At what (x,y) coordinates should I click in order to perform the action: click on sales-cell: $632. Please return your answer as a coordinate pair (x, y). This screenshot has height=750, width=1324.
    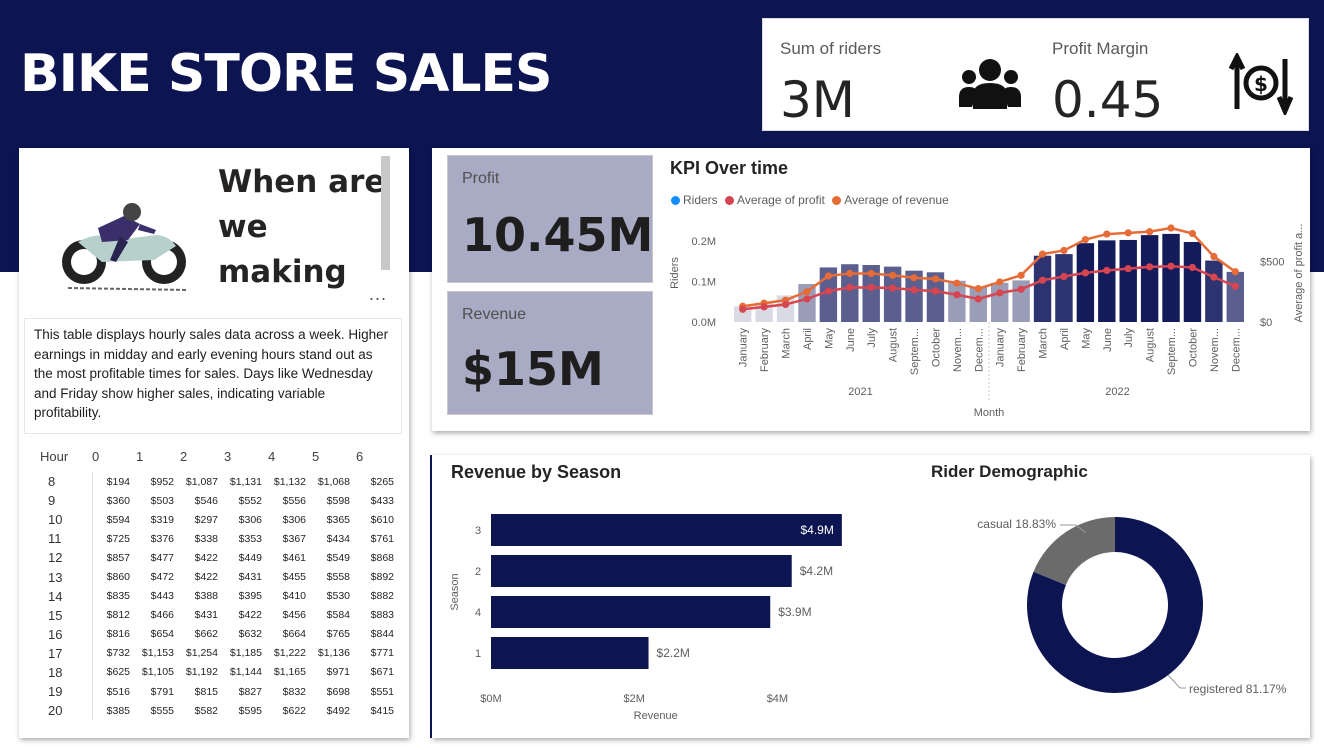
    Looking at the image, I should click on (250, 634).